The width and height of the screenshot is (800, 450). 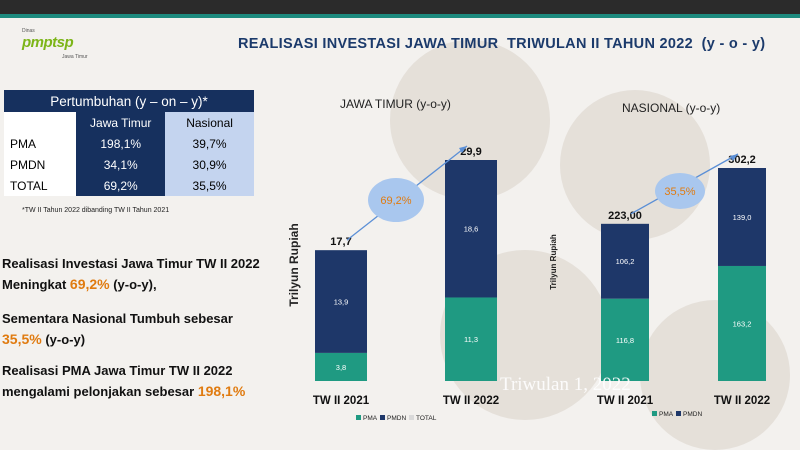 I want to click on bullet-highlight: 69,2%, so click(x=89, y=284).